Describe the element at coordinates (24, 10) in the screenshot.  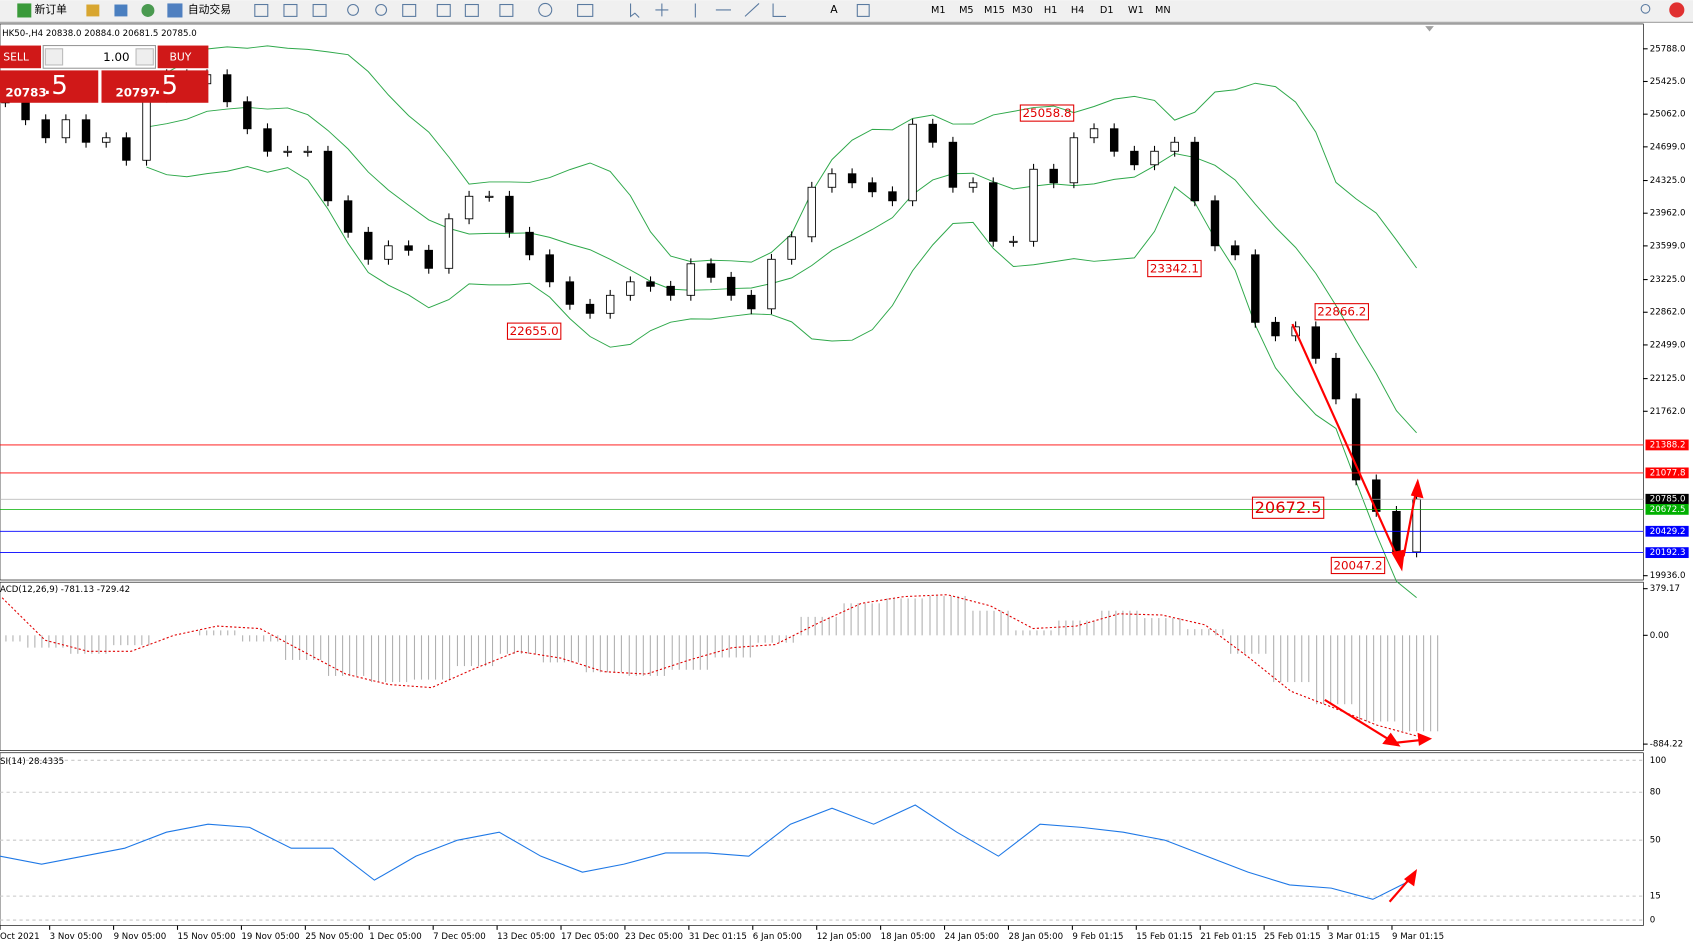
I see `new-order-icon` at that location.